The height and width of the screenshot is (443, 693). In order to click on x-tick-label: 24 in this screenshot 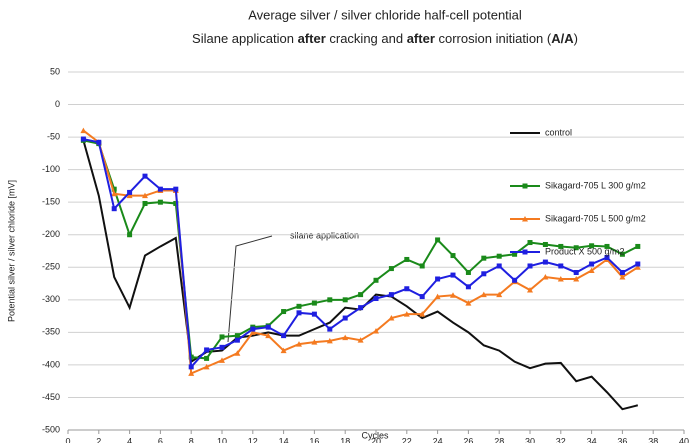, I will do `click(438, 439)`.